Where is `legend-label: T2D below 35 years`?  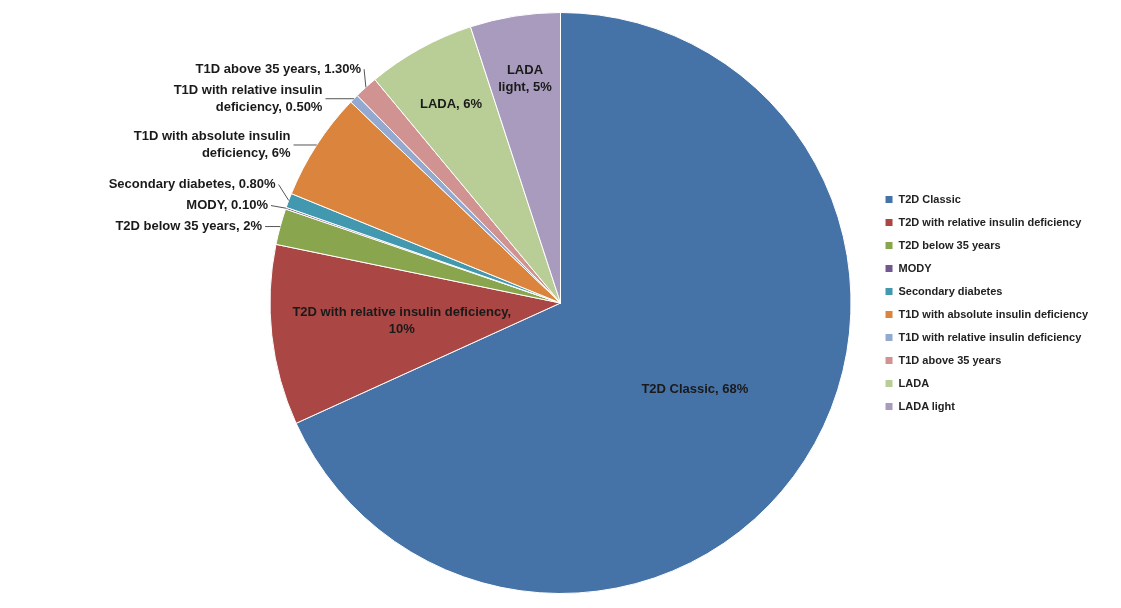 legend-label: T2D below 35 years is located at coordinates (949, 244).